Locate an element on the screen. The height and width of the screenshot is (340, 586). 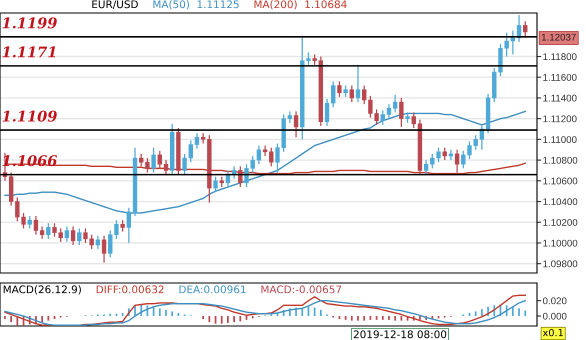
y-tick-label: 1.10400 is located at coordinates (560, 202).